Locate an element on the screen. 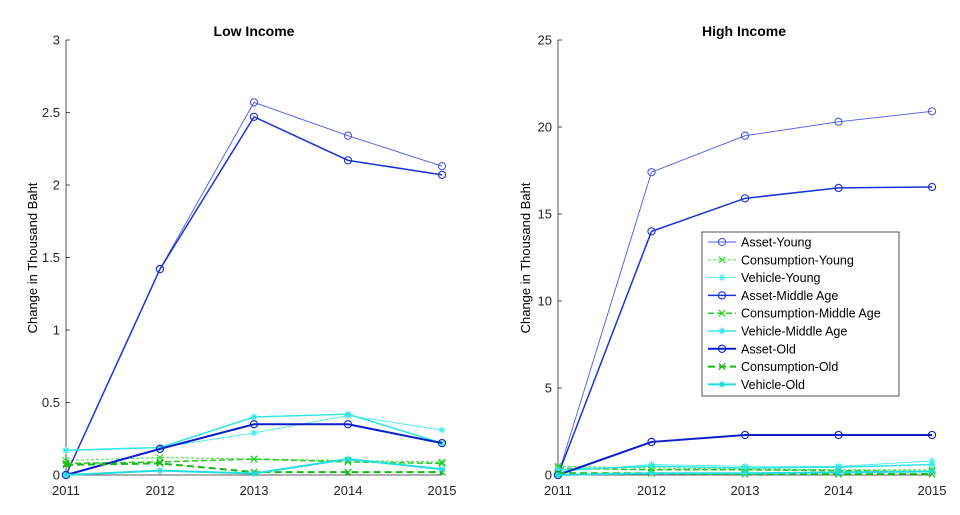 The width and height of the screenshot is (960, 515). low-income-y-axis-label: Change in Thousand Baht is located at coordinates (32, 257).